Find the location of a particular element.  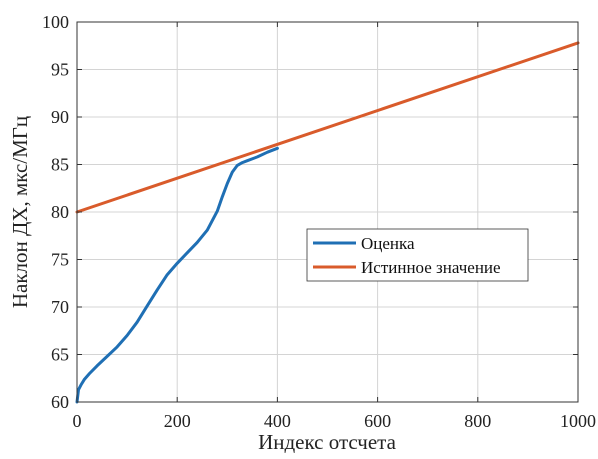

x-tick-label: 1000 is located at coordinates (578, 421).